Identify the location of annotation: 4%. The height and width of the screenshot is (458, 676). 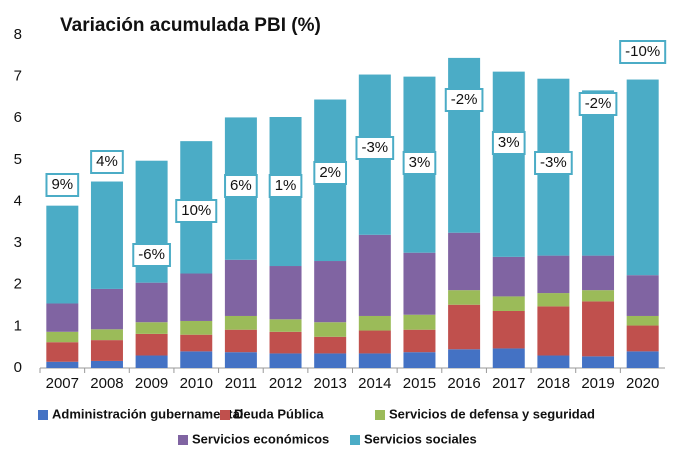
(107, 161).